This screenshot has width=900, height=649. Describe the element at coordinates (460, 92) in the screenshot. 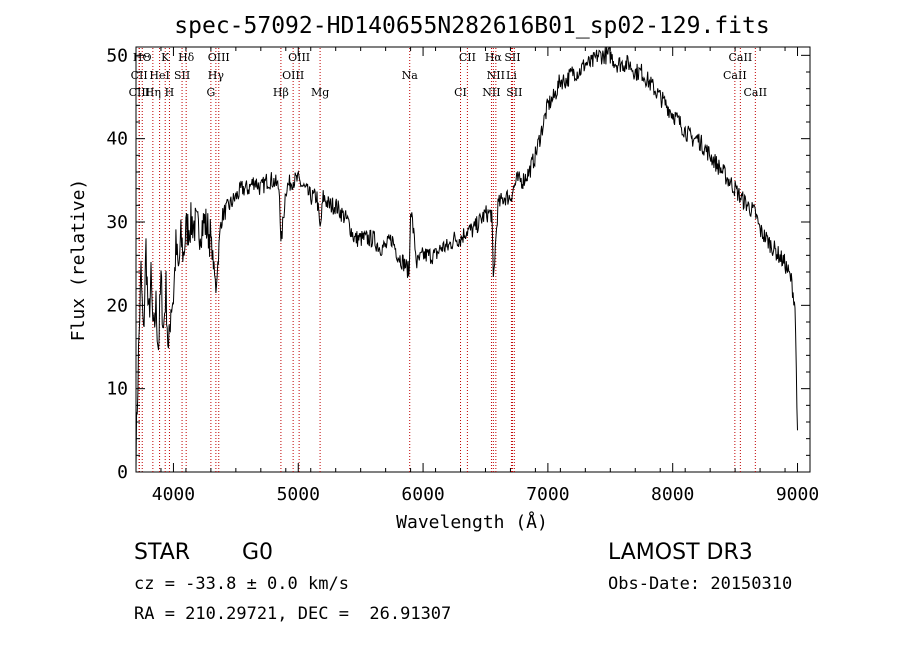

I see `line-label-24: CI` at that location.